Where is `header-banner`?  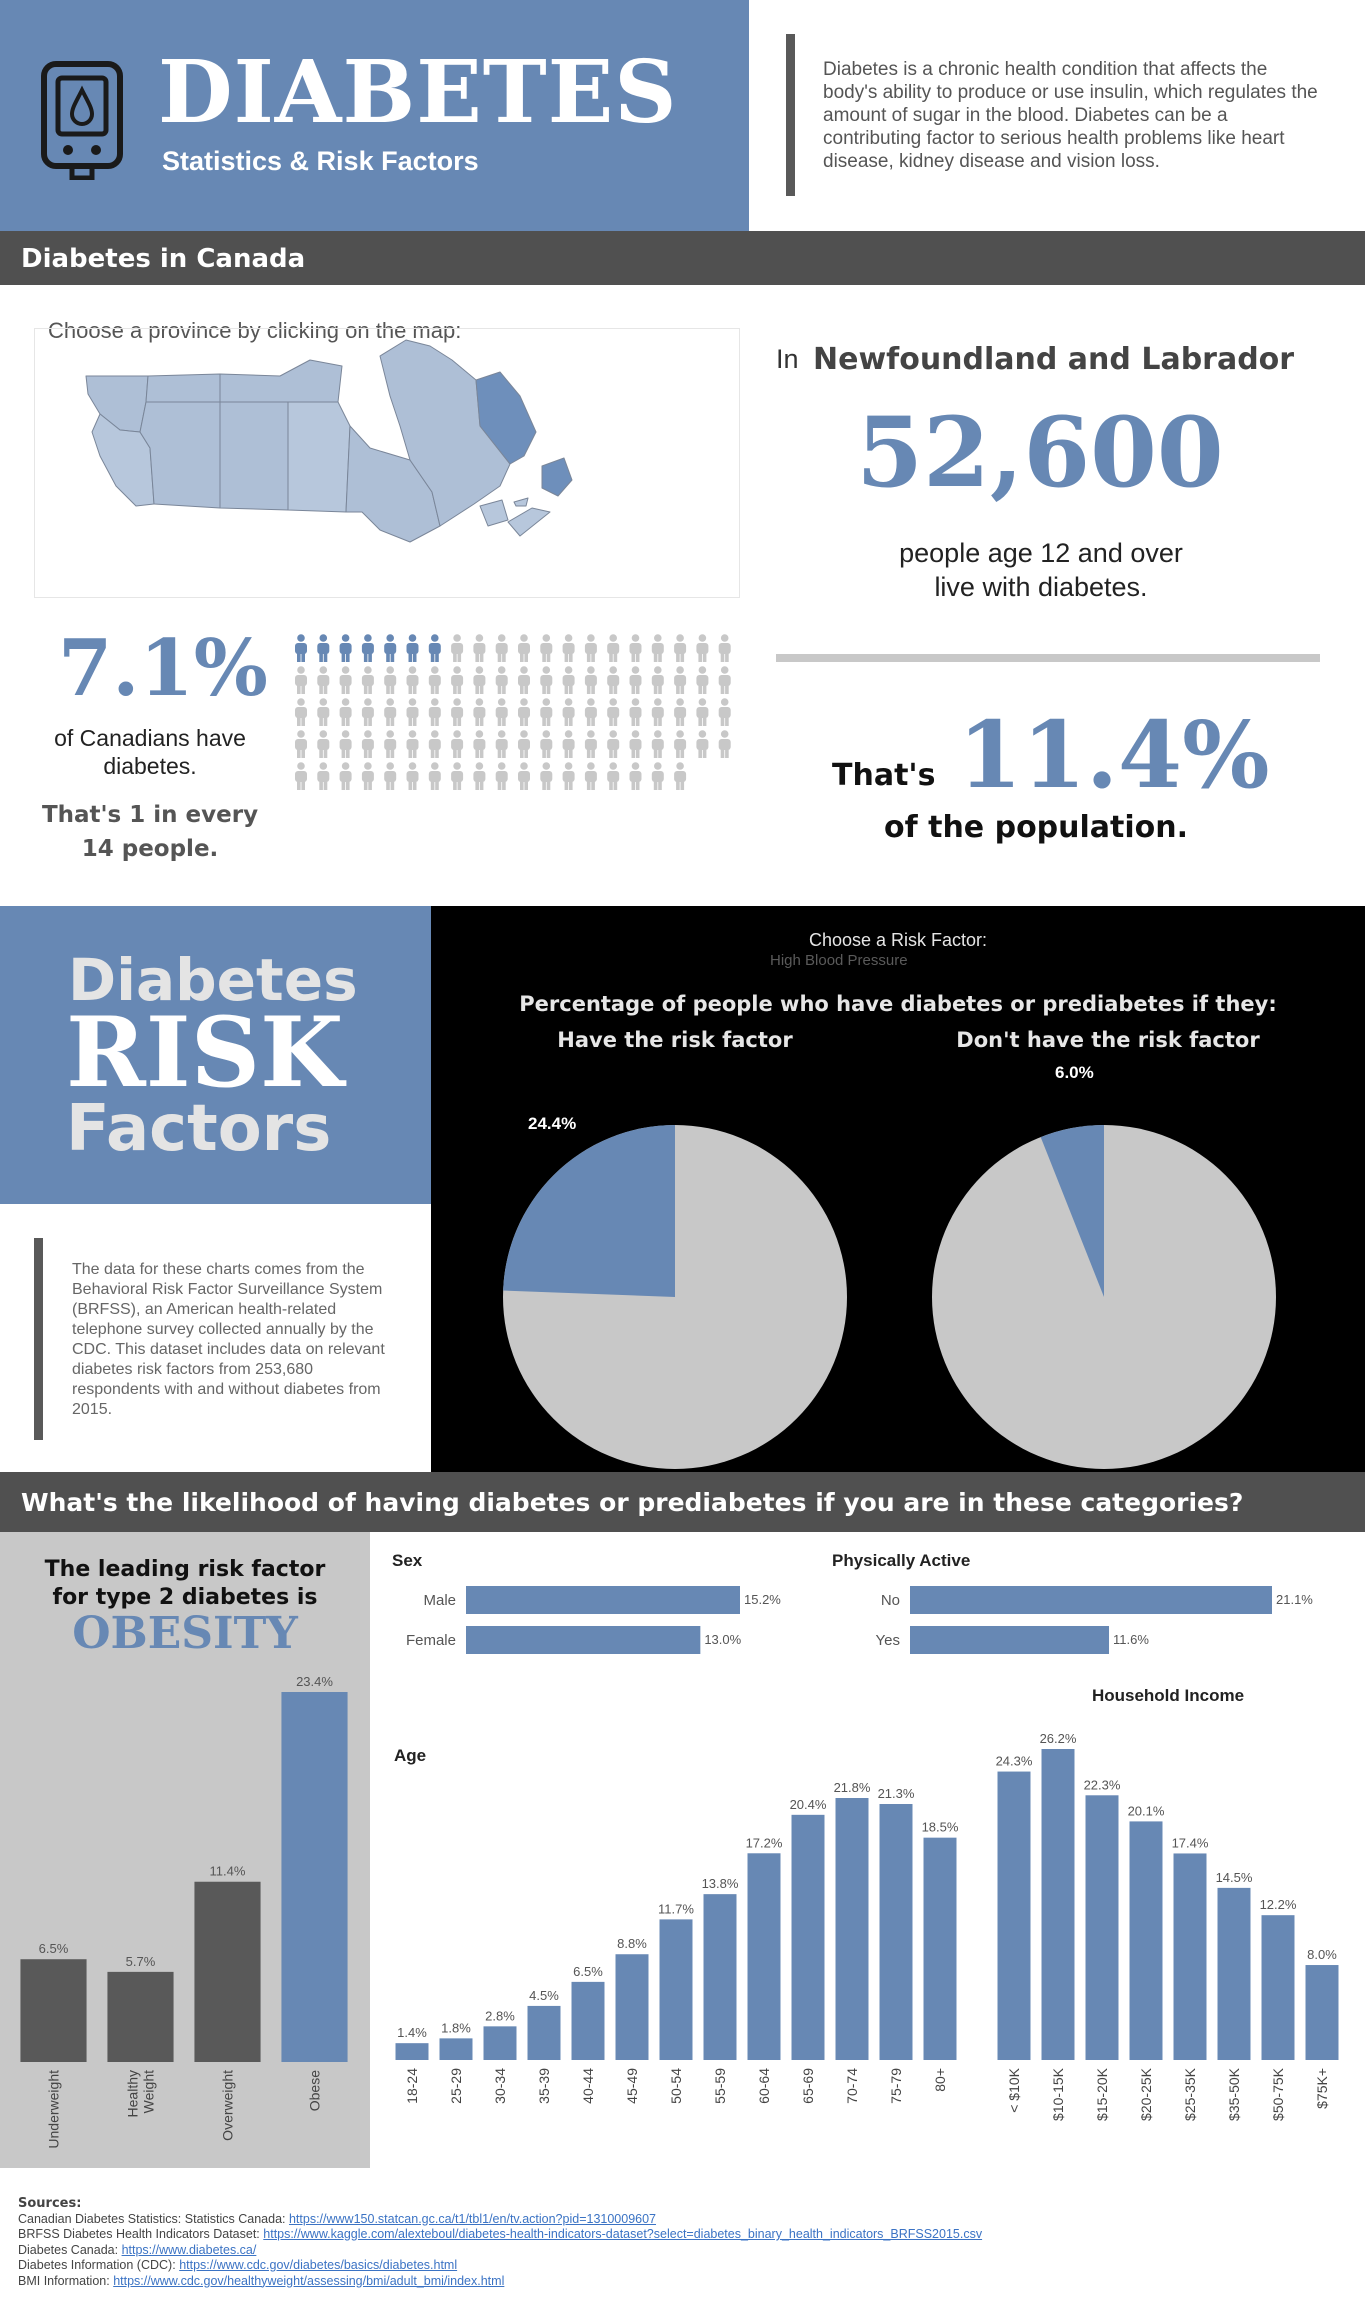
header-banner is located at coordinates (374, 115).